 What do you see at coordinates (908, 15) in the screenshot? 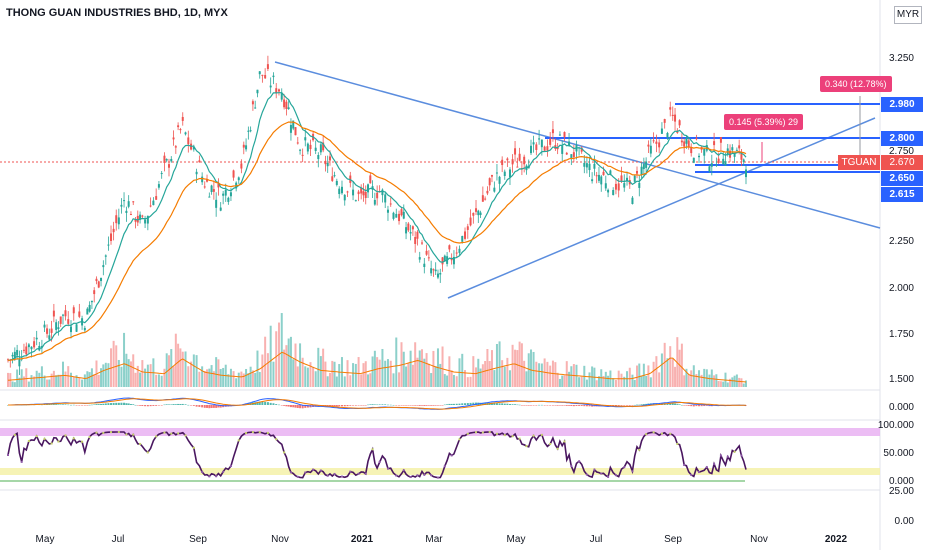
I see `currency-badge: MYR` at bounding box center [908, 15].